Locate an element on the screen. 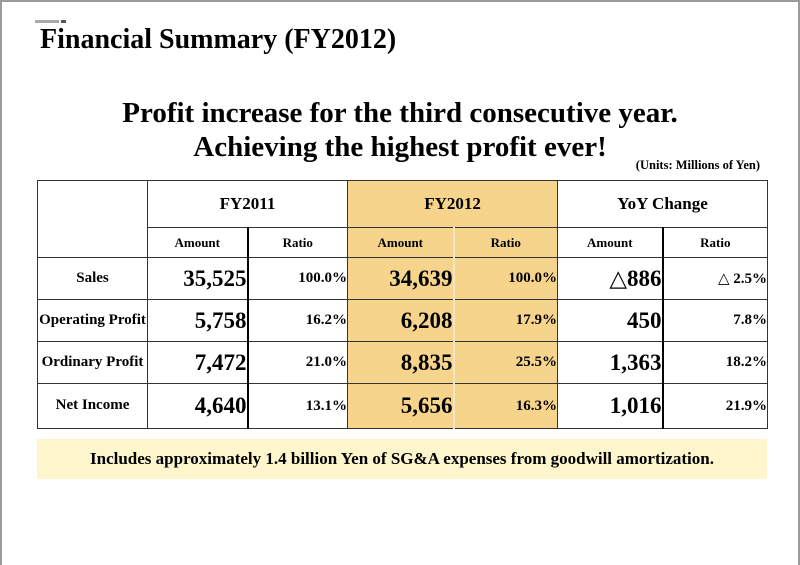 Image resolution: width=800 pixels, height=565 pixels. sub-header-yoy-ratio: Ratio is located at coordinates (715, 242).